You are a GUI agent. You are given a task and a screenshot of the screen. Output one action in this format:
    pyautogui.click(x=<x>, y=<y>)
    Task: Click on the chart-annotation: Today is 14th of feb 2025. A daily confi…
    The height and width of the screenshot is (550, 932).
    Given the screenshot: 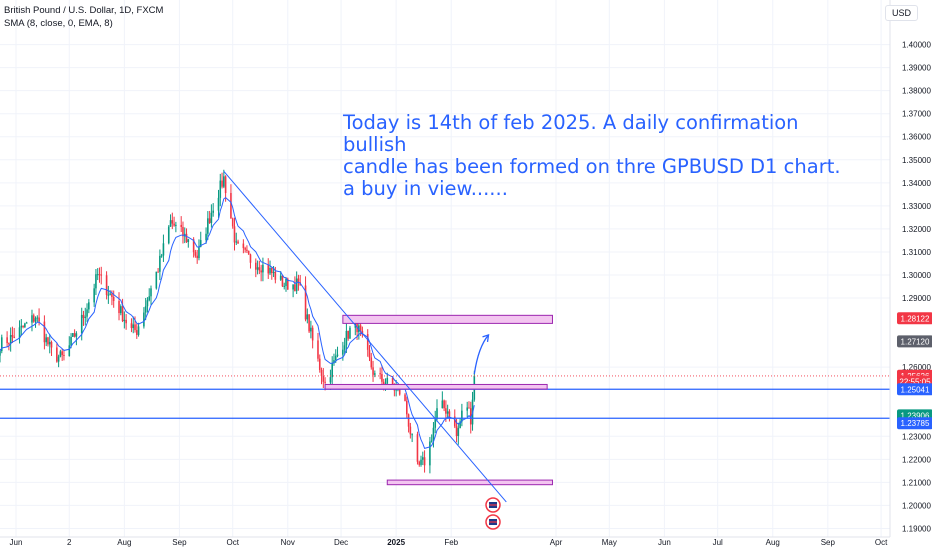 What is the action you would take?
    pyautogui.click(x=592, y=155)
    